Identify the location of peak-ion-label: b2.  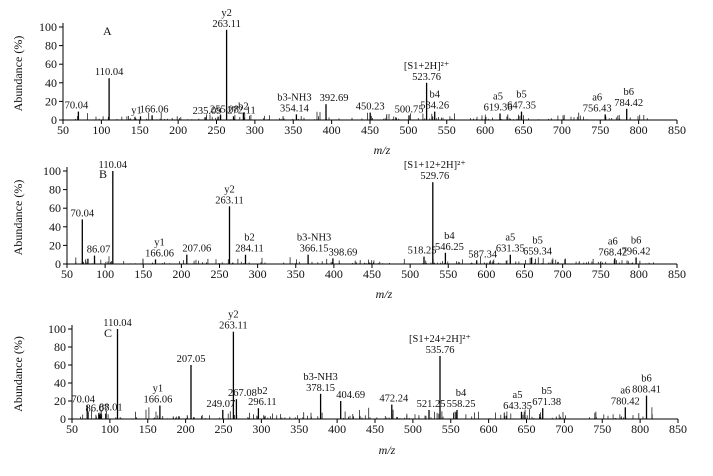
(243, 107).